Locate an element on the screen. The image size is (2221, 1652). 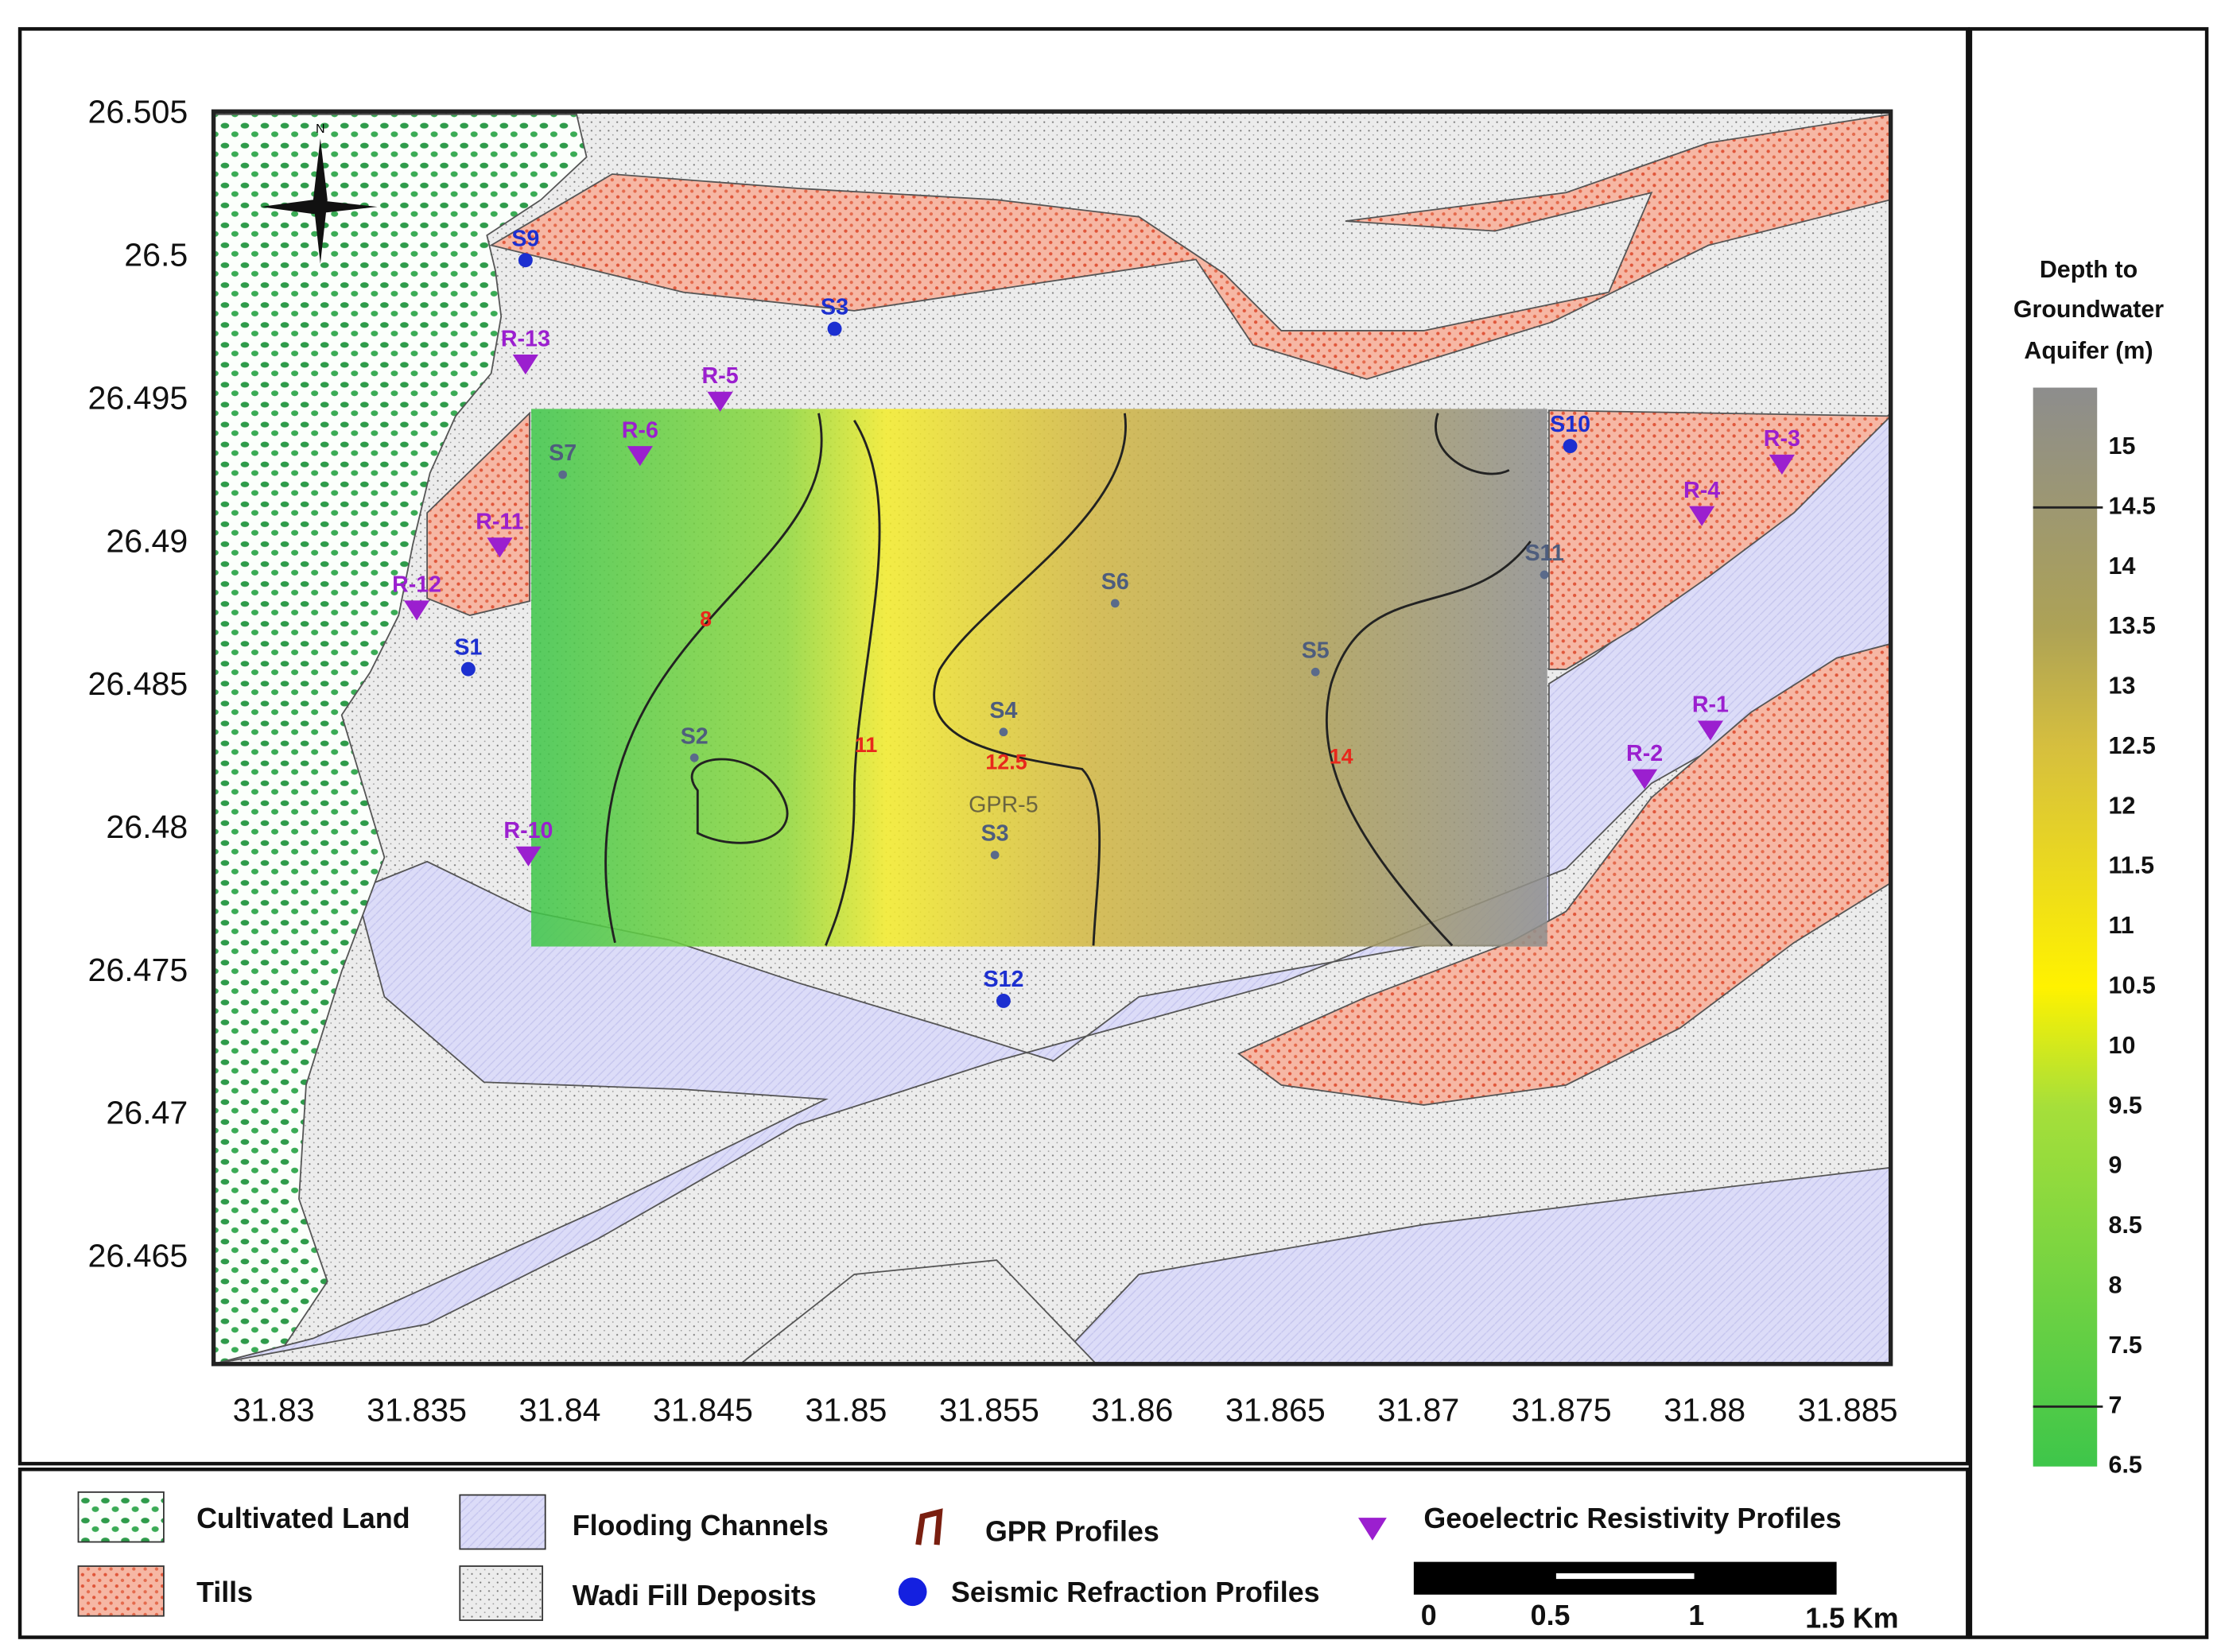
legend-label: Flooding Channels is located at coordinates (701, 1525).